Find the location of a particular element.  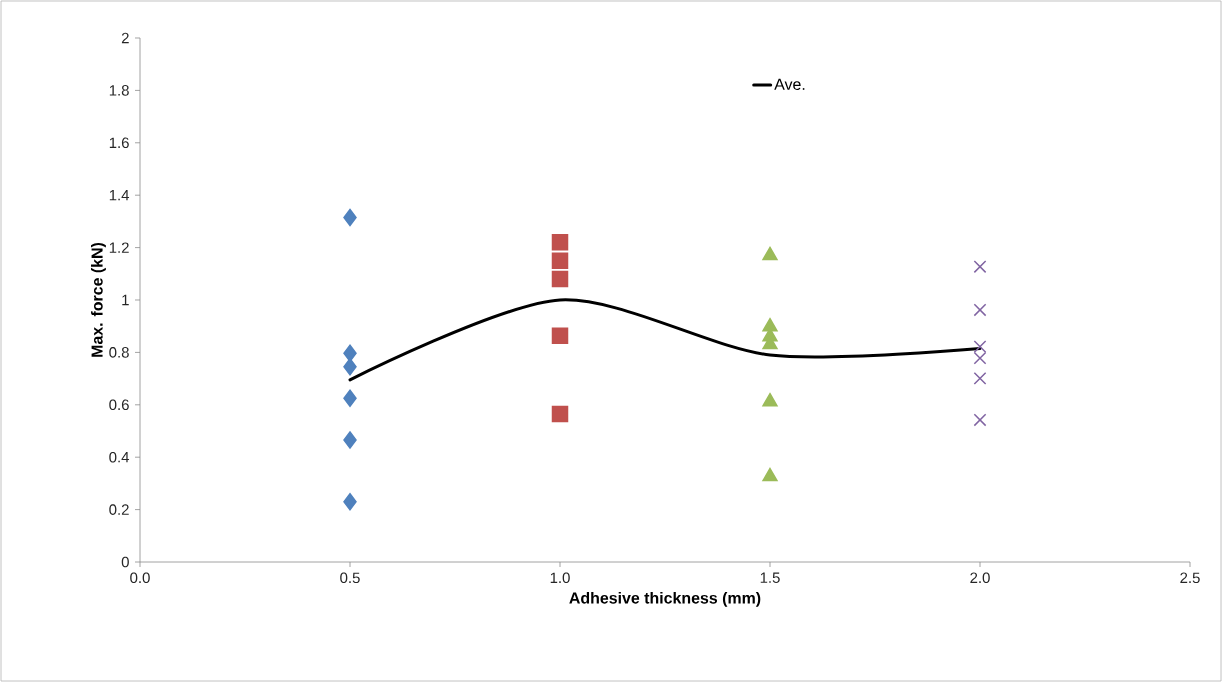

y-tick-label: 1.6 is located at coordinates (119, 143).